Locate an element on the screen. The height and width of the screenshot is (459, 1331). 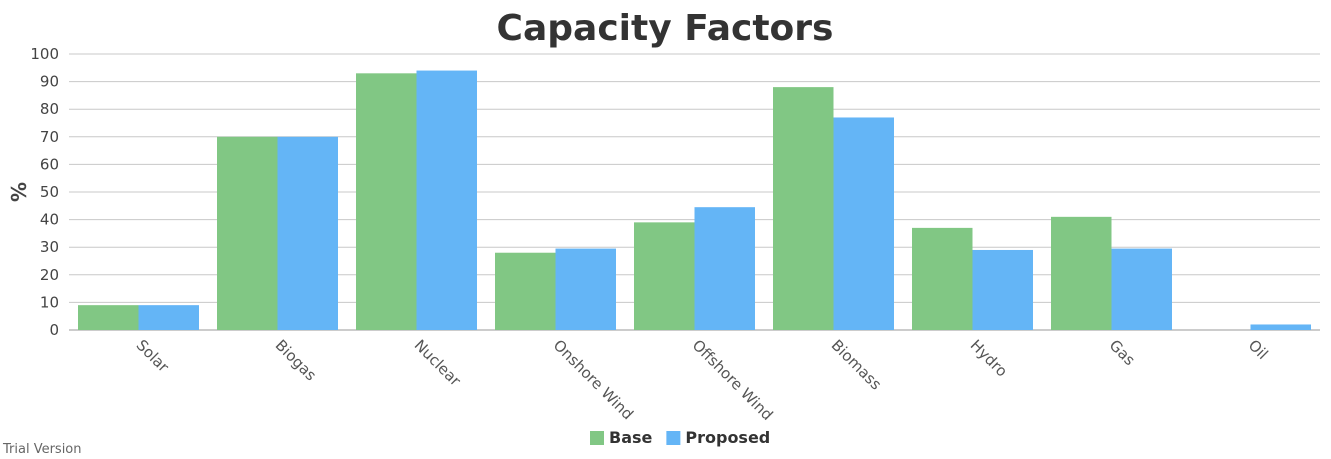
y-tick-label: 50 is located at coordinates (49, 192).